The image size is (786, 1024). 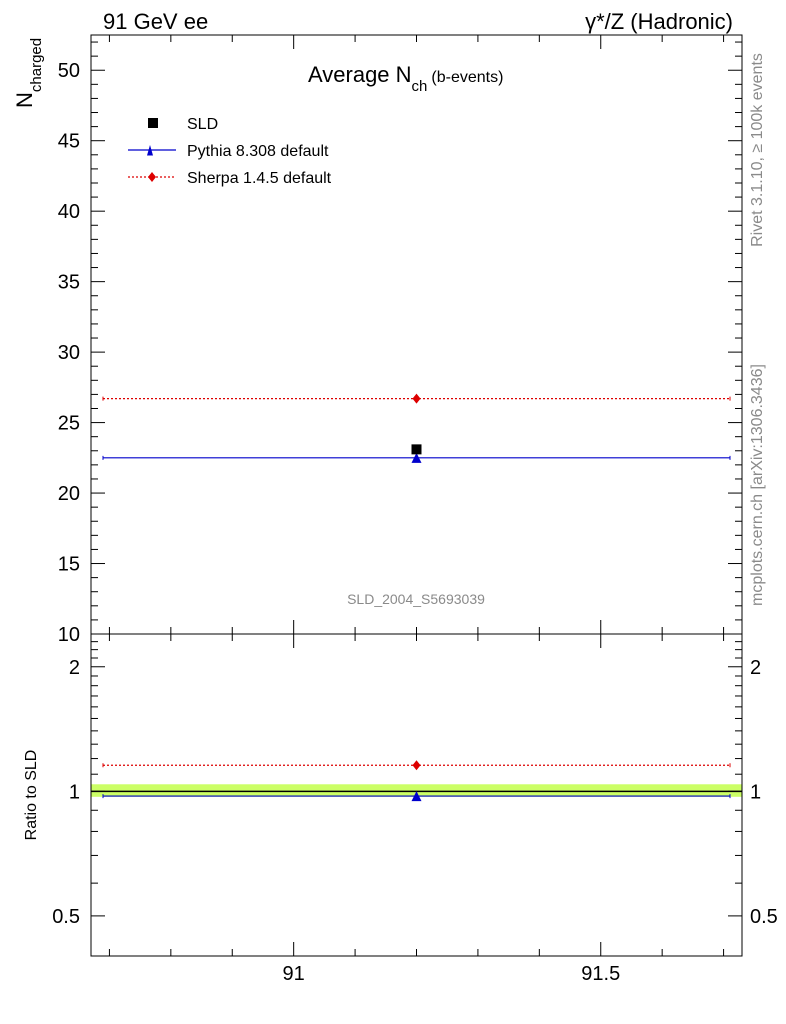 I want to click on legend-marker-sherpa, so click(x=152, y=177).